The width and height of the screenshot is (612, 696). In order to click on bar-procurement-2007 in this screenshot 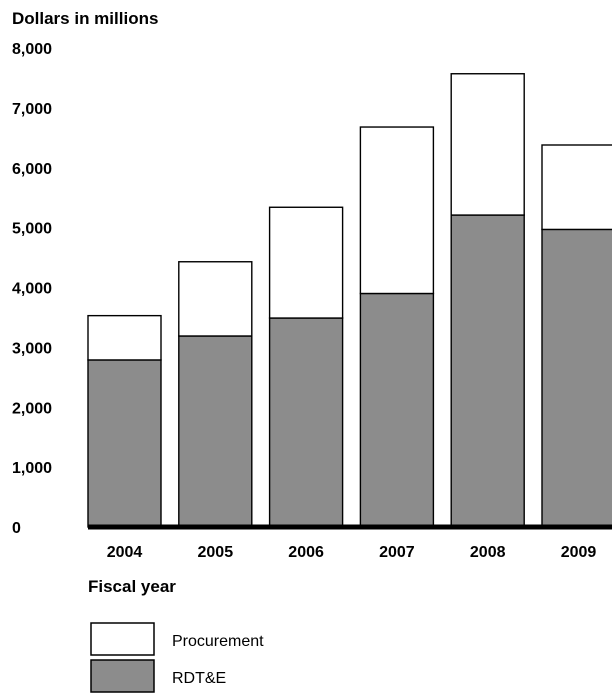, I will do `click(397, 210)`.